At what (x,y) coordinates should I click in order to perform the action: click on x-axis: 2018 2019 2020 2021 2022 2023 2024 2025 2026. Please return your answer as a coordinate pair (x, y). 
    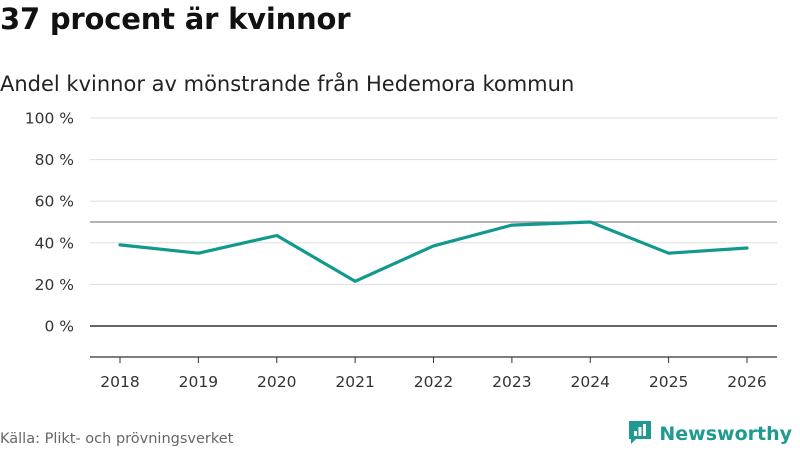
    Looking at the image, I should click on (433, 373).